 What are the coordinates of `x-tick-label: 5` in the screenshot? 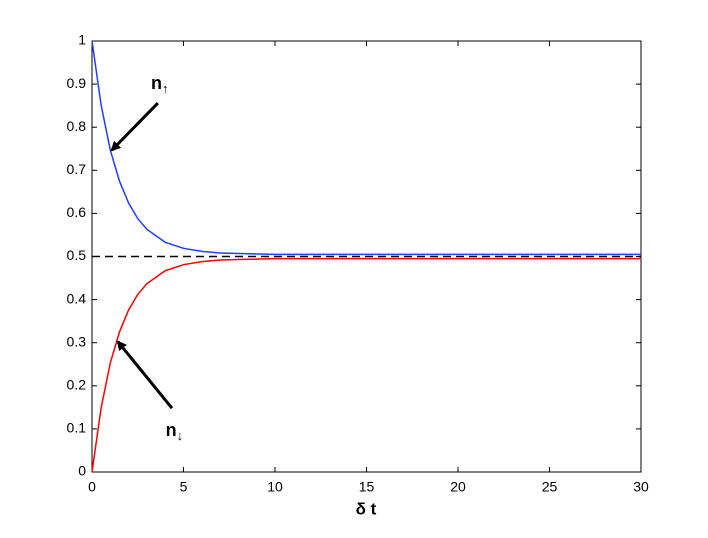 It's located at (184, 487).